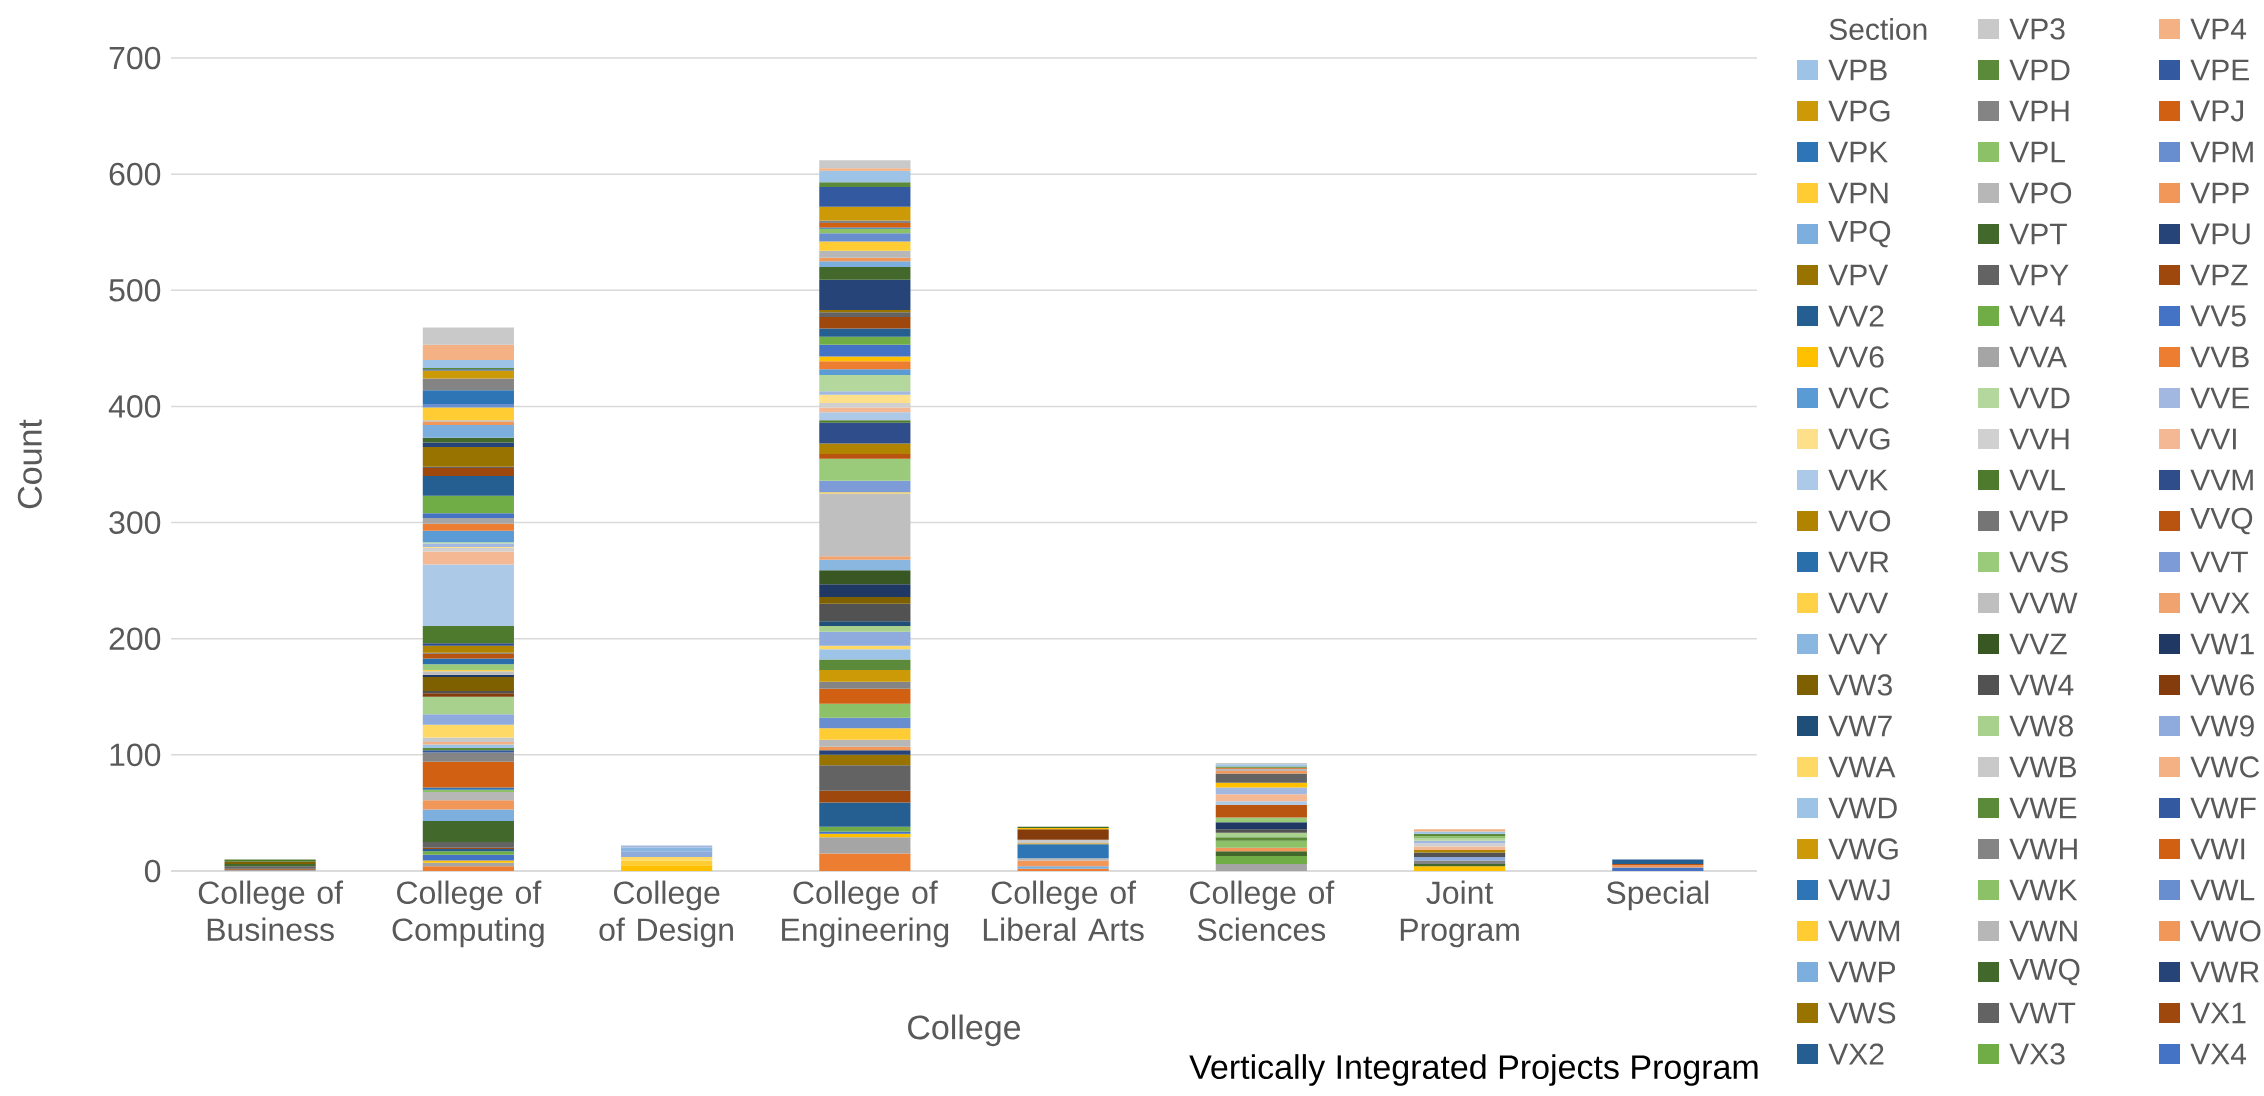  Describe the element at coordinates (2039, 398) in the screenshot. I see `legend-label: VVD` at that location.